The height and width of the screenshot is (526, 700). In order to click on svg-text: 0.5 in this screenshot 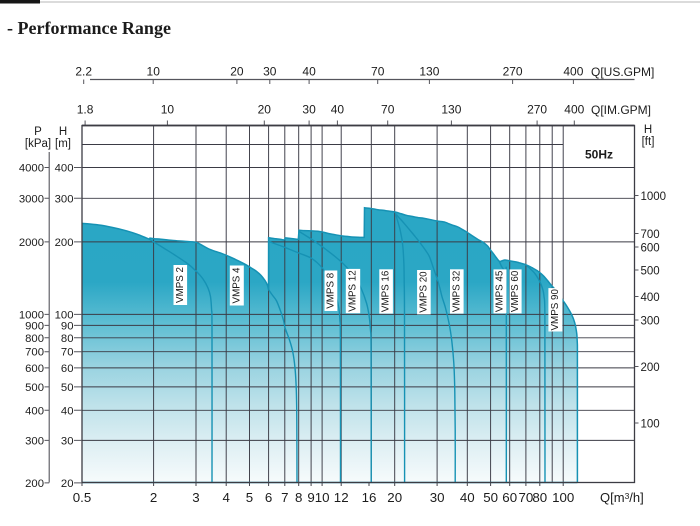, I will do `click(82, 497)`.